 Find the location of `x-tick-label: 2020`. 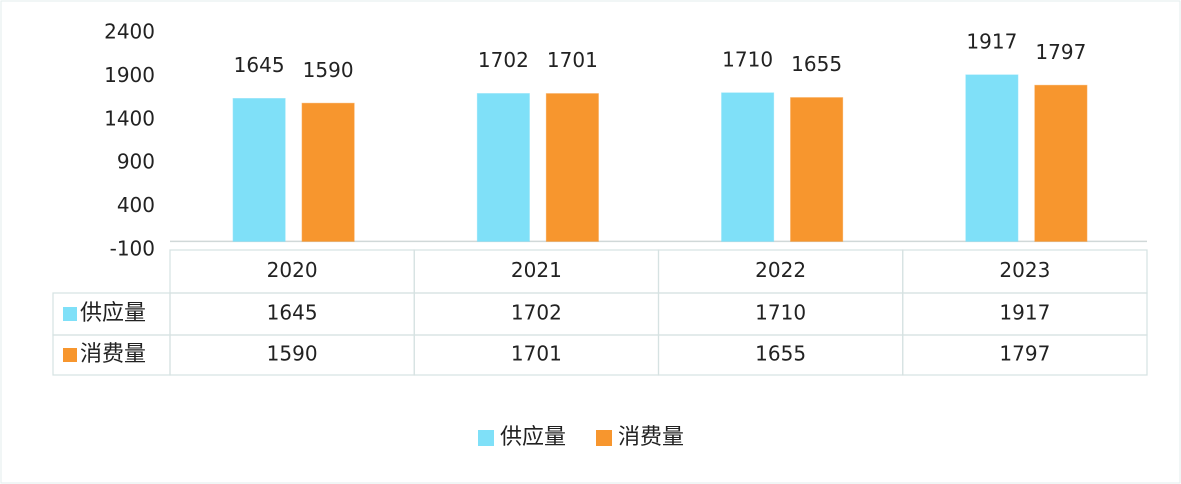

x-tick-label: 2020 is located at coordinates (292, 270).